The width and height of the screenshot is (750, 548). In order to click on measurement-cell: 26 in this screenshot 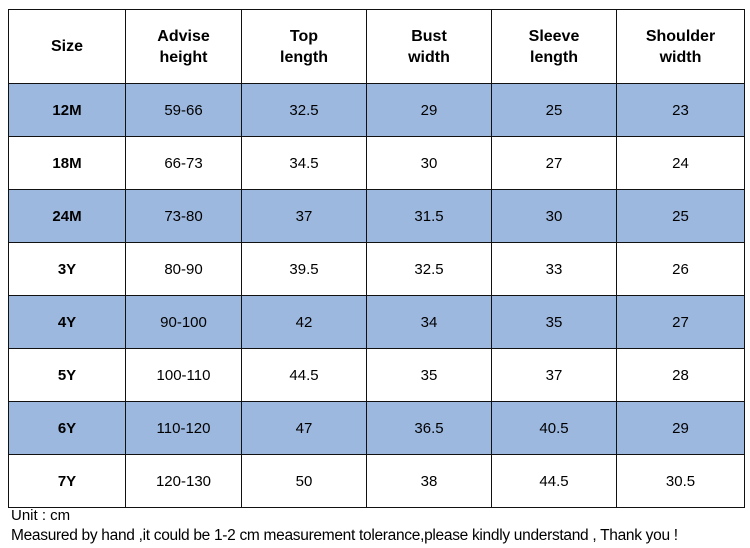, I will do `click(680, 269)`.